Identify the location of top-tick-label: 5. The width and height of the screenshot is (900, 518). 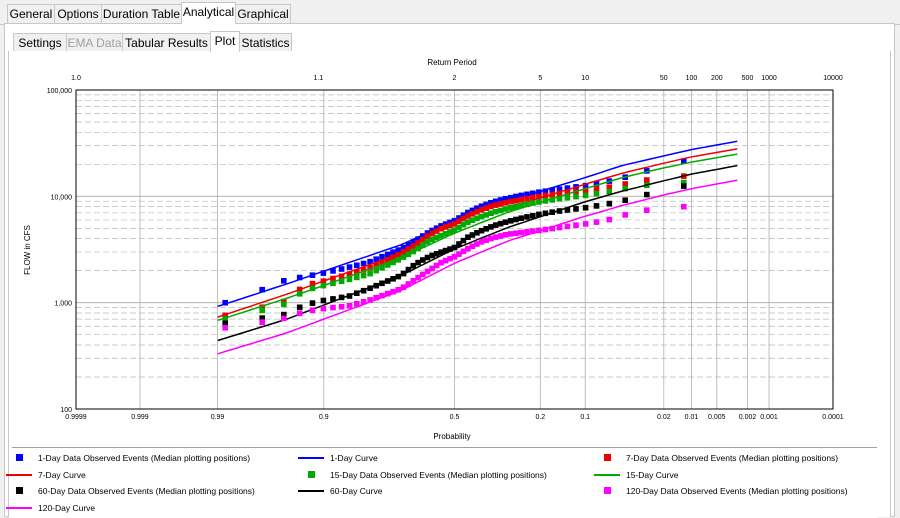
(540, 78).